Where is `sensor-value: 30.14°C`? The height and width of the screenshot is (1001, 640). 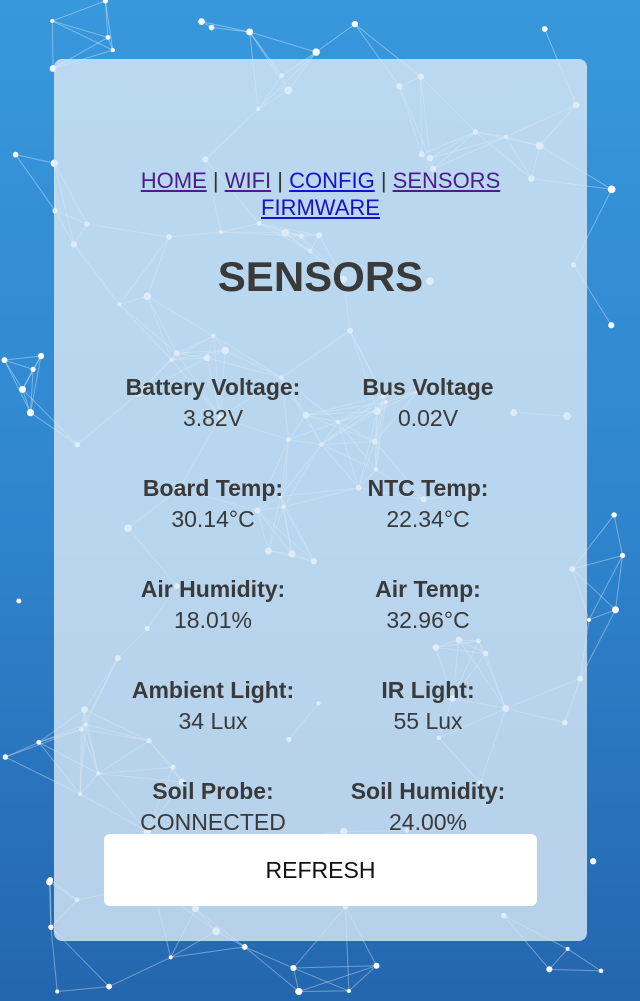
sensor-value: 30.14°C is located at coordinates (213, 519).